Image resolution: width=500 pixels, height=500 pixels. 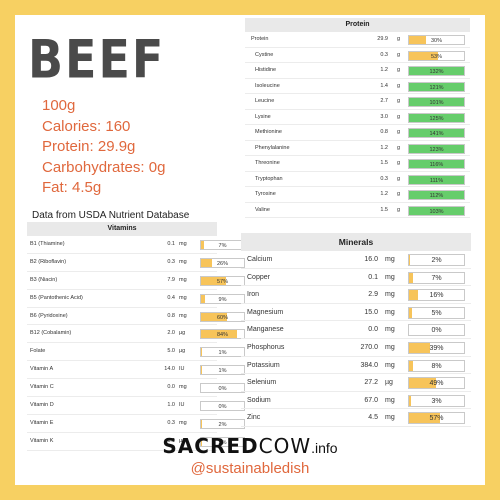 I want to click on daily-value-percent: 84%, so click(x=222, y=335).